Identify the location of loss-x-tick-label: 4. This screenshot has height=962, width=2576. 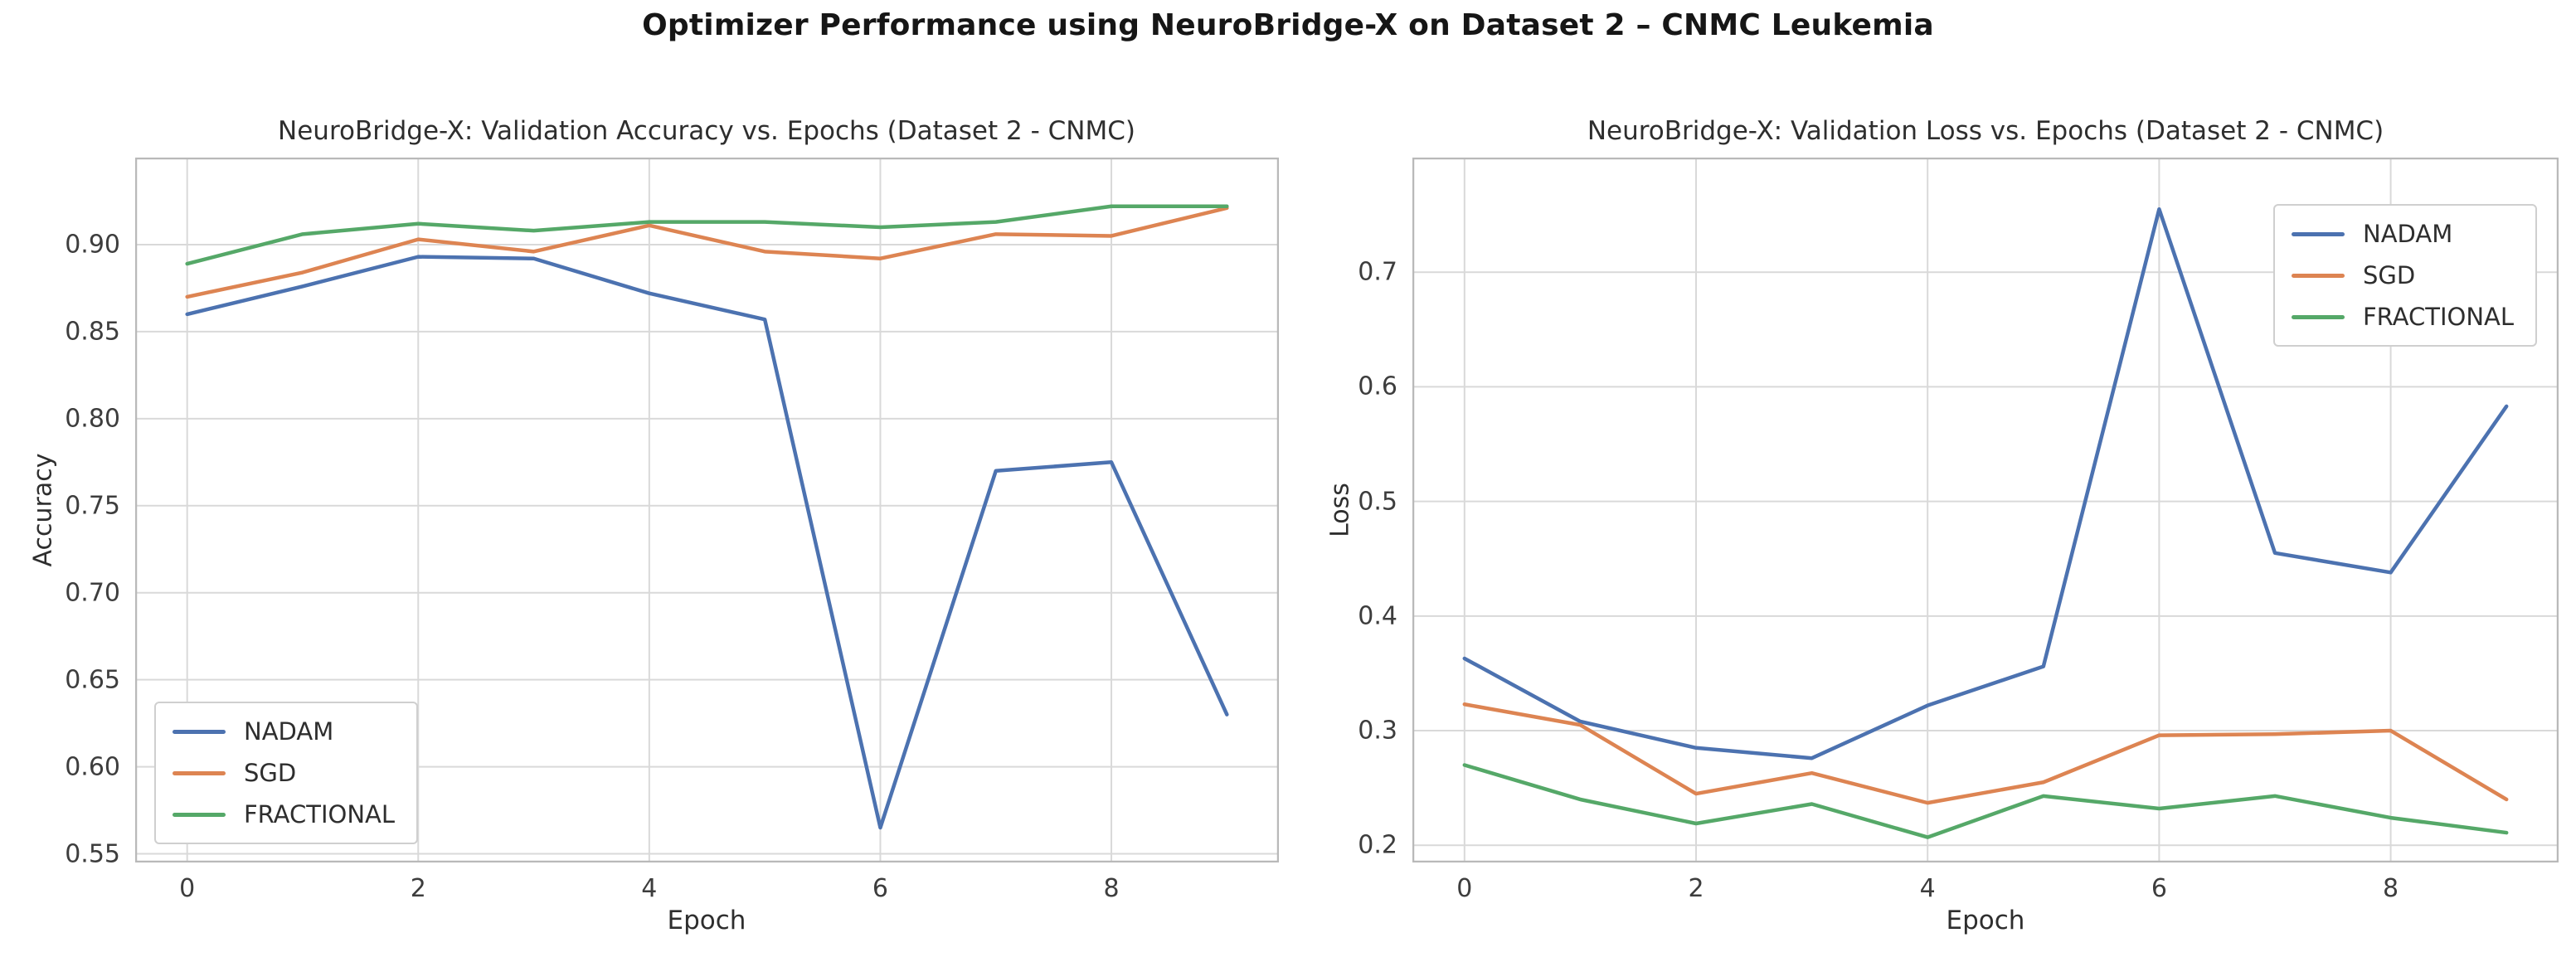
(1927, 889).